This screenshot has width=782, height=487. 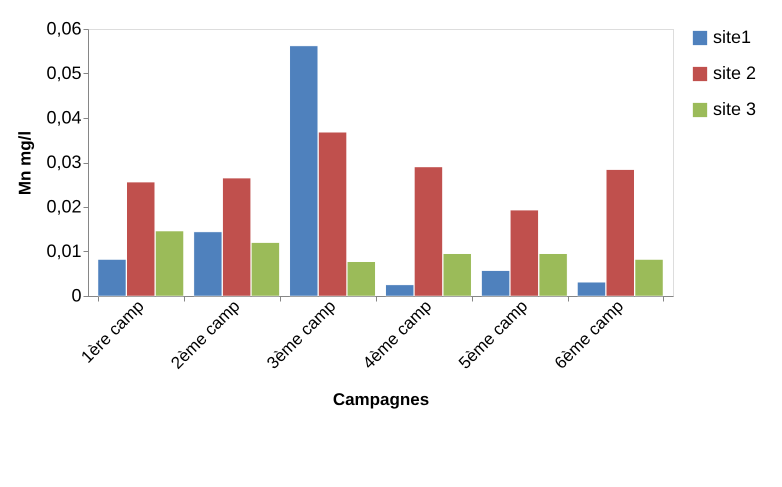 What do you see at coordinates (64, 251) in the screenshot?
I see `y-tick-label: 0,01` at bounding box center [64, 251].